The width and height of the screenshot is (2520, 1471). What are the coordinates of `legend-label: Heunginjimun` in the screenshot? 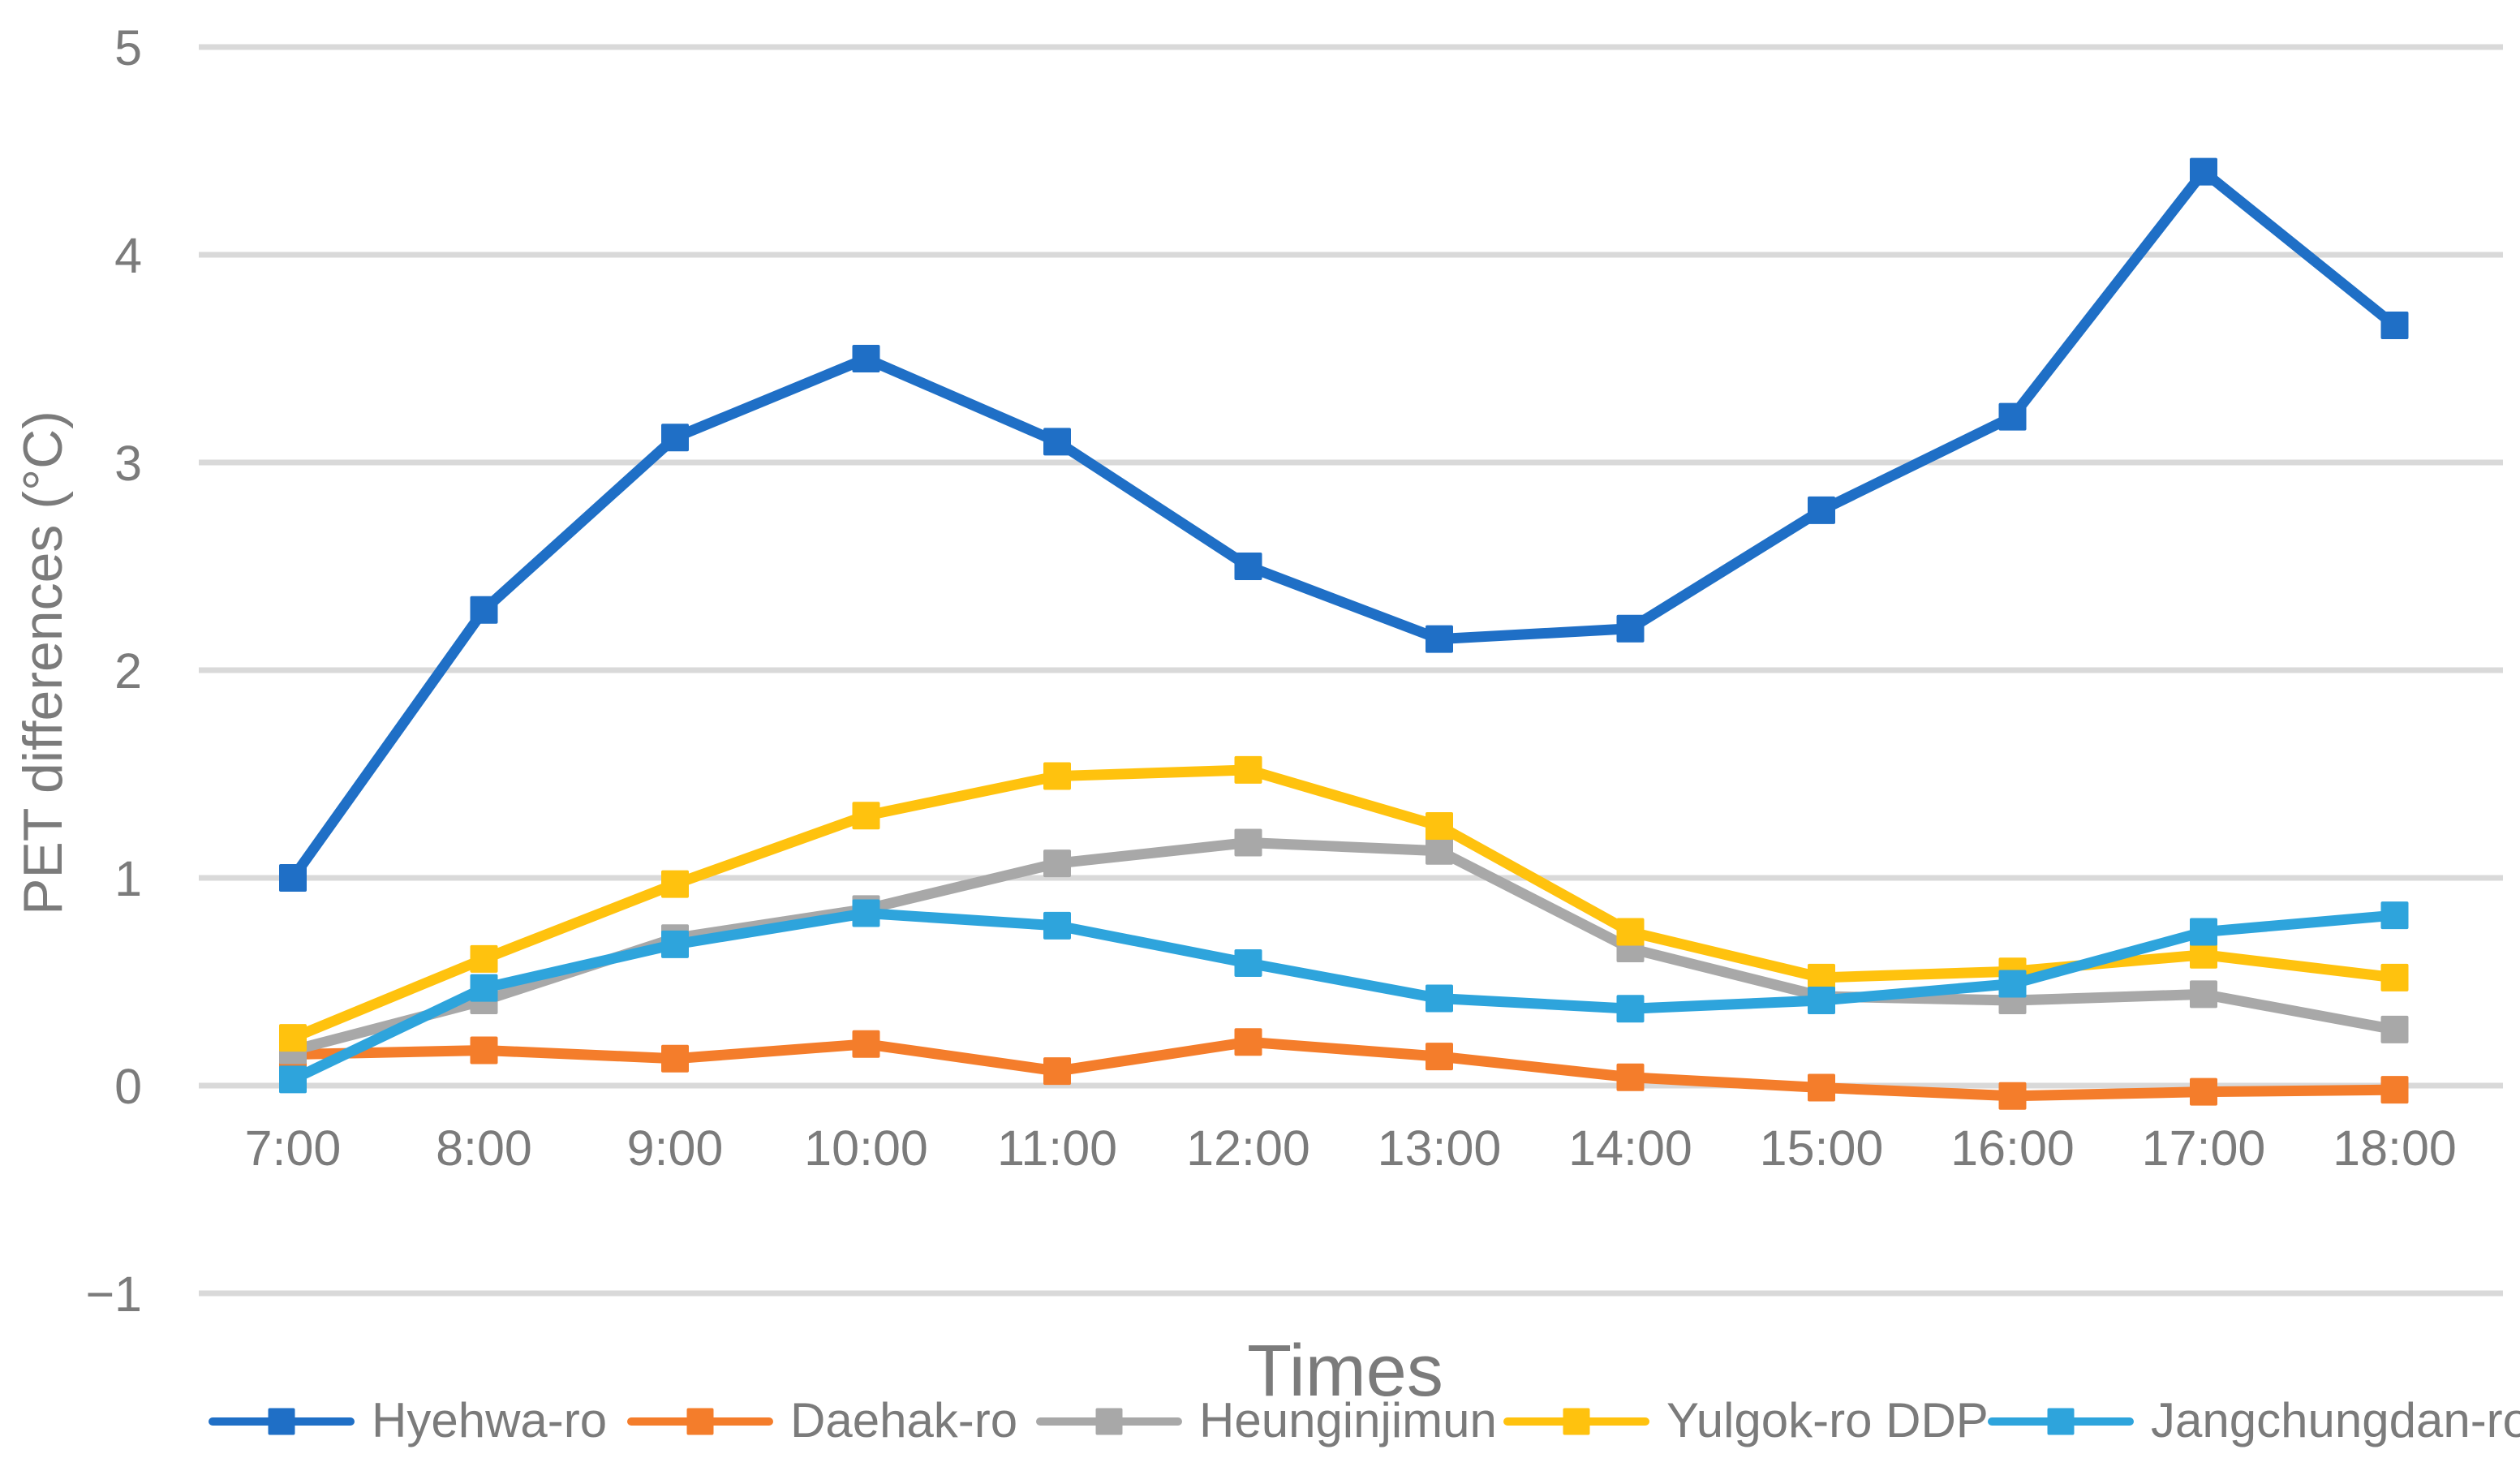 It's located at (1348, 1420).